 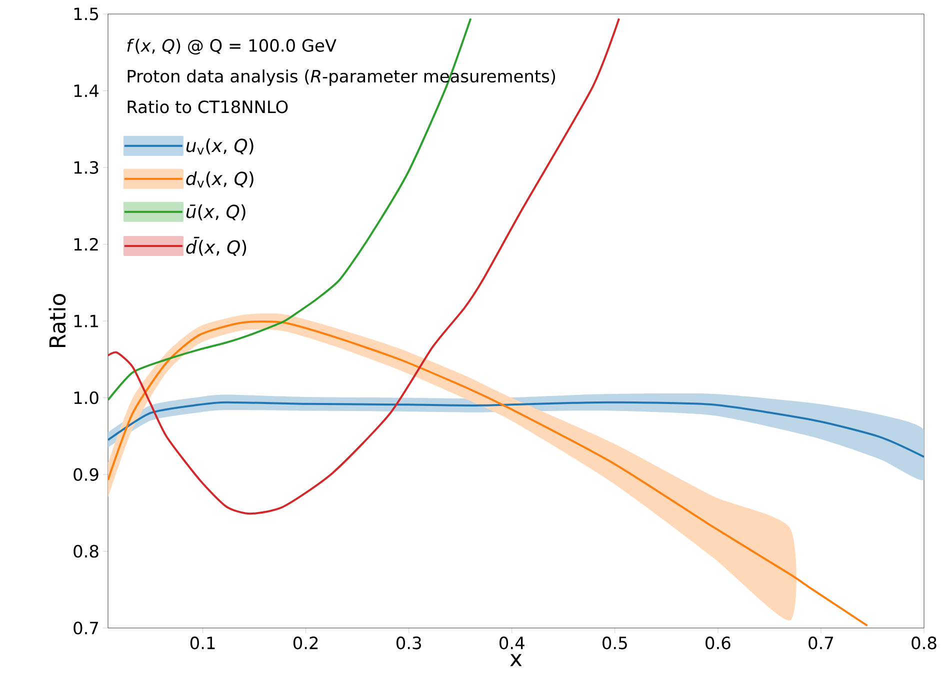 I want to click on y-tick-label: 0.9, so click(x=86, y=474).